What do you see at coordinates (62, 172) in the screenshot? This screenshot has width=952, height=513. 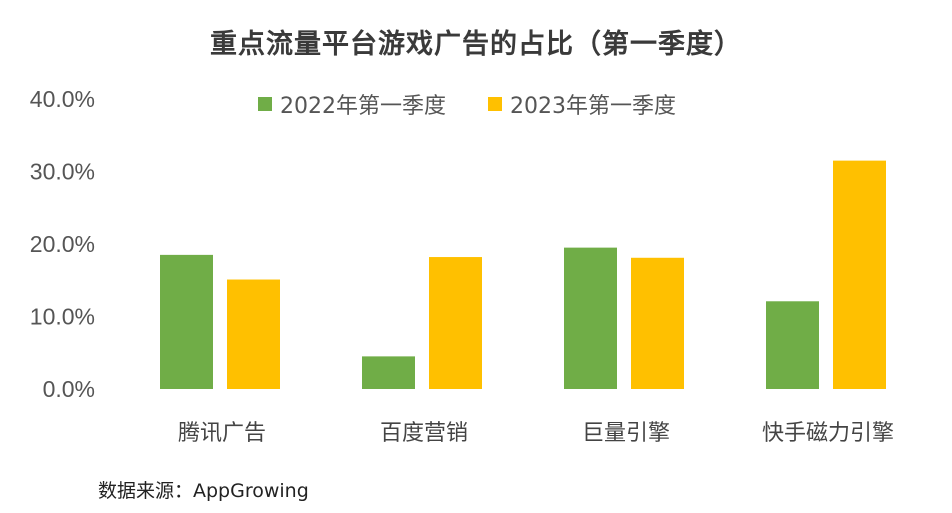 I see `y-tick-label: 30.0%` at bounding box center [62, 172].